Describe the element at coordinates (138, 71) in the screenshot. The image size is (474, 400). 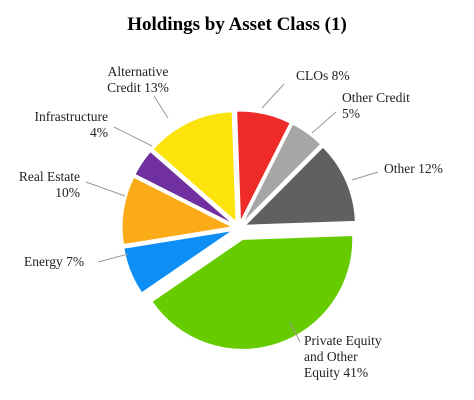
I see `slice-label-line: Alternative` at that location.